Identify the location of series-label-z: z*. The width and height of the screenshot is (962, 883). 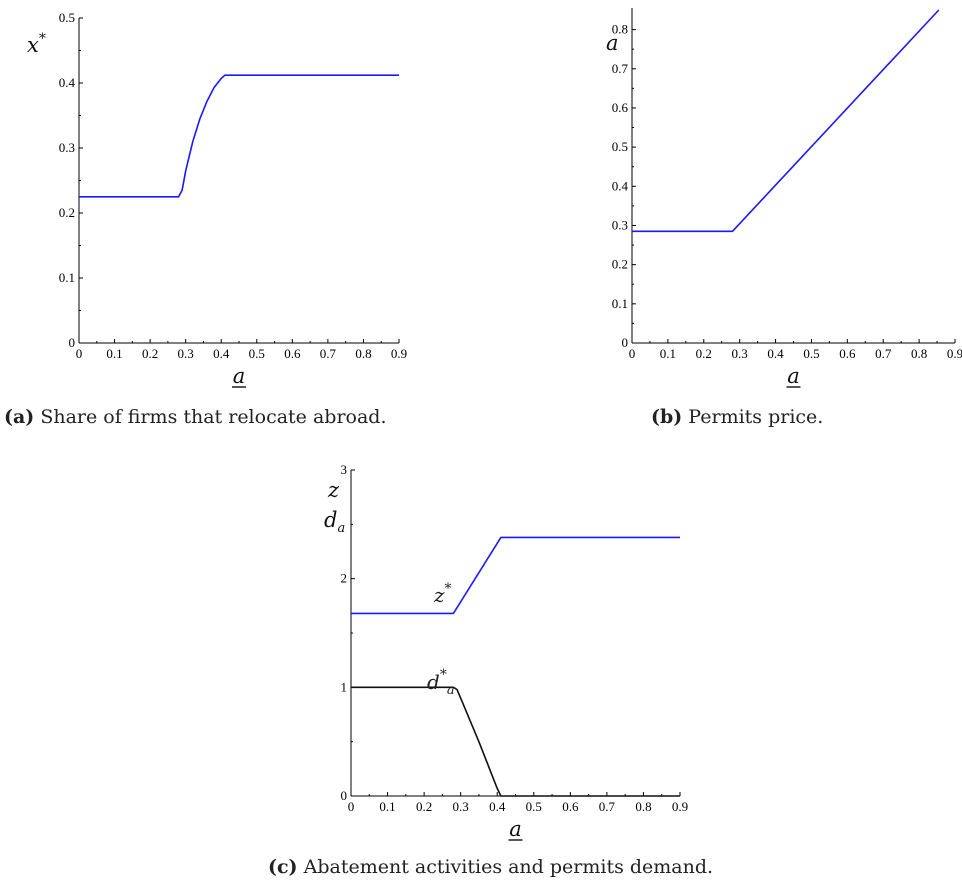
(442, 594).